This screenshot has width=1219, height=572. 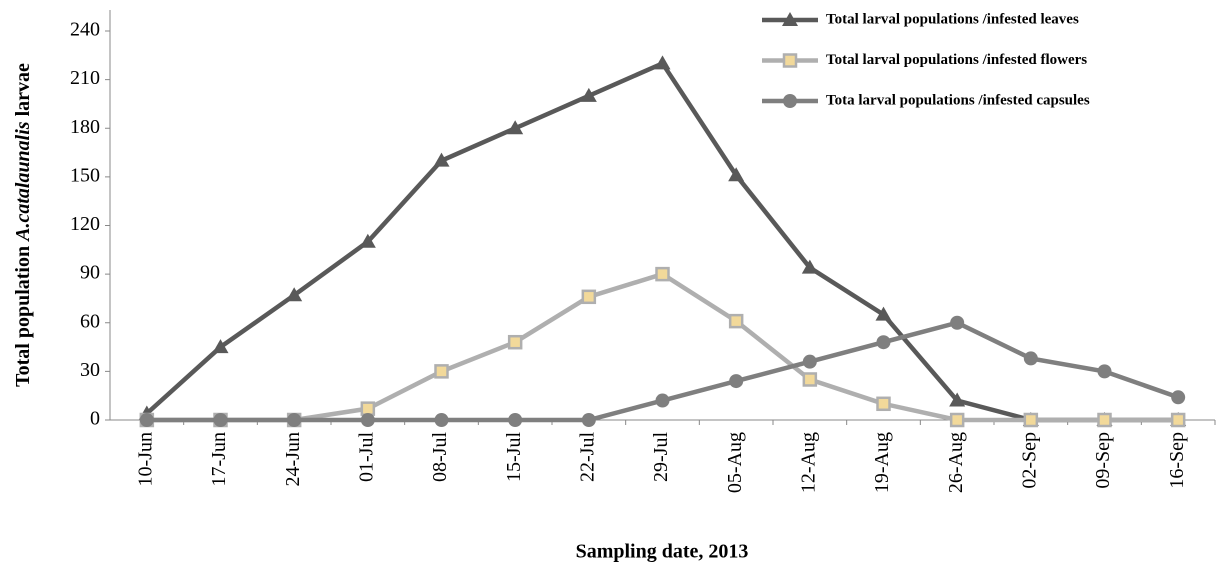 What do you see at coordinates (514, 457) in the screenshot?
I see `x-tick-label: 15-Jul` at bounding box center [514, 457].